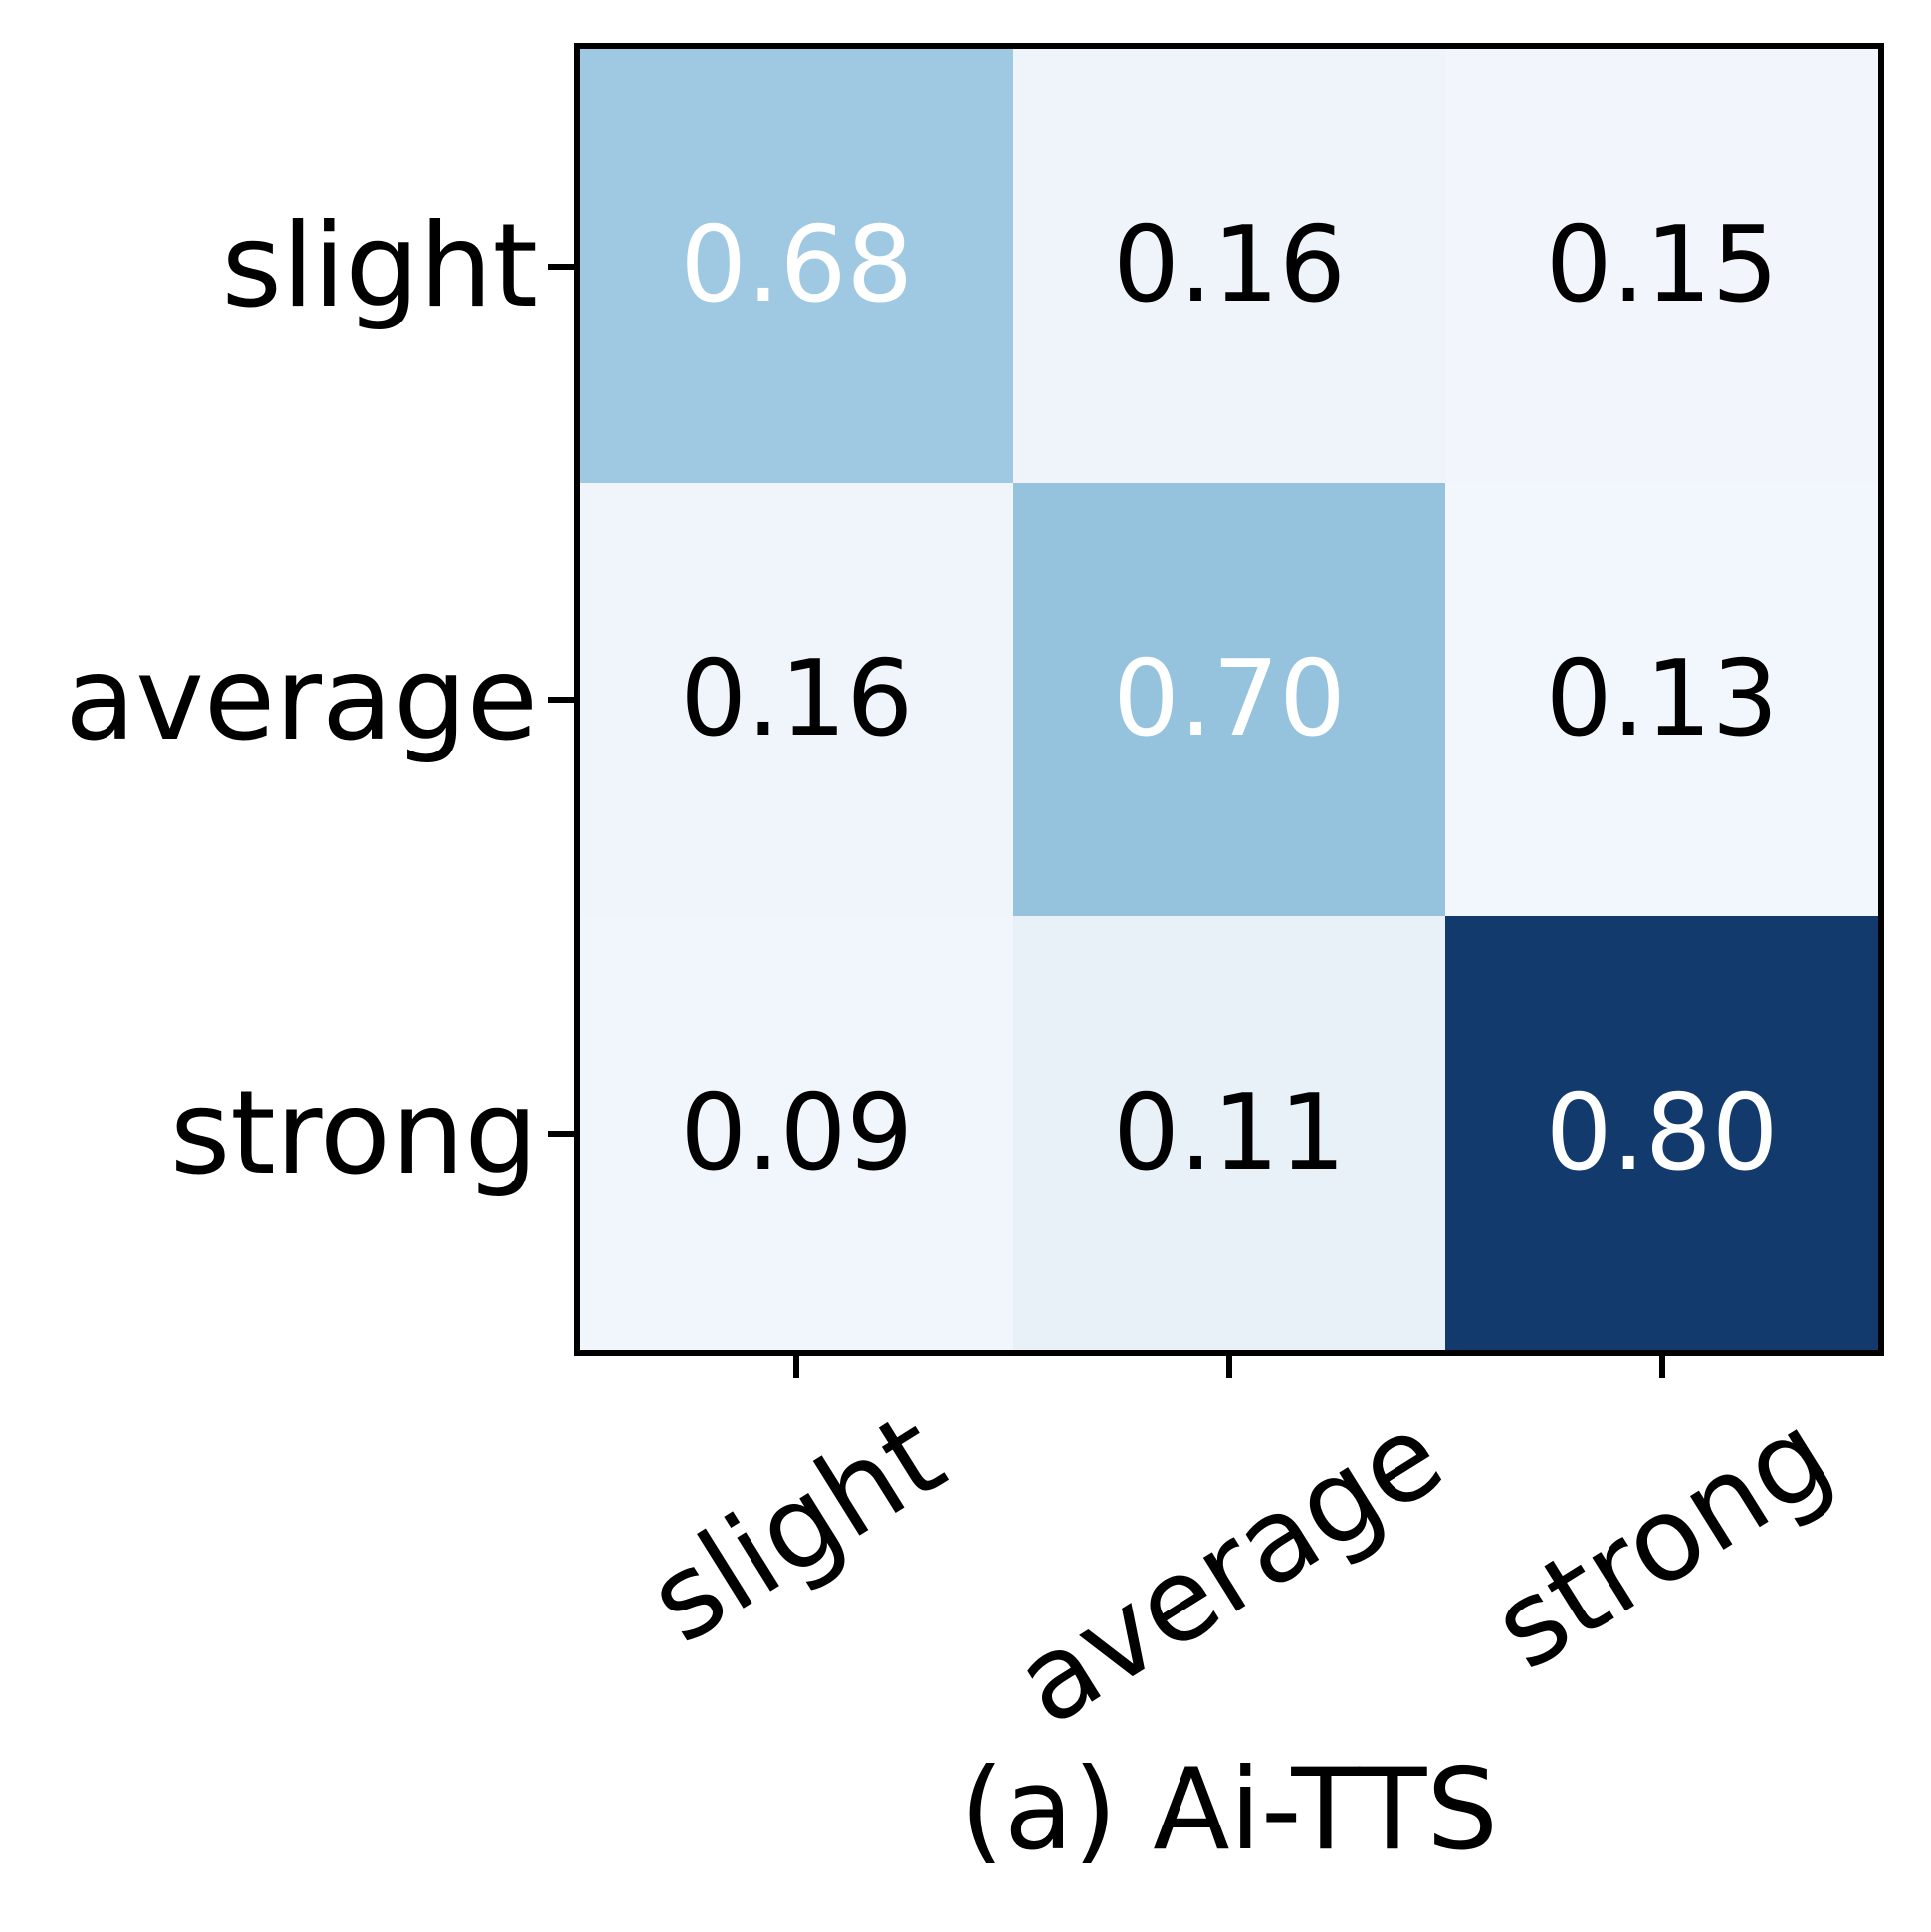  Describe the element at coordinates (796, 1528) in the screenshot. I see `x-tick-label-slight: slight` at that location.